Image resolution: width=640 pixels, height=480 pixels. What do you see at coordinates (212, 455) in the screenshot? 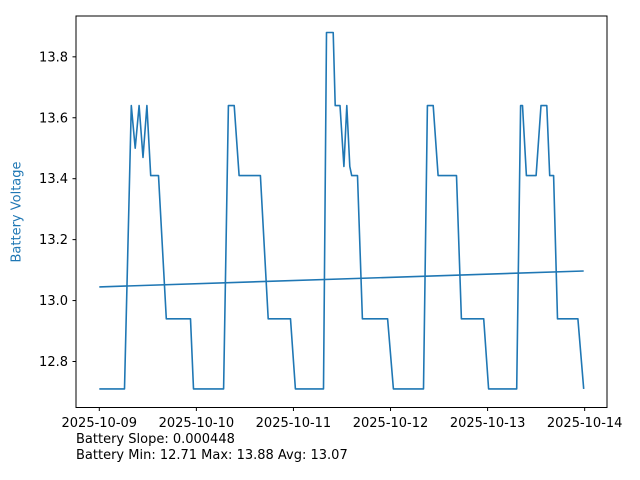
I see `battery-stats-text: Battery Min: 12.71 Max: 13.88 Avg: 13.07` at bounding box center [212, 455].